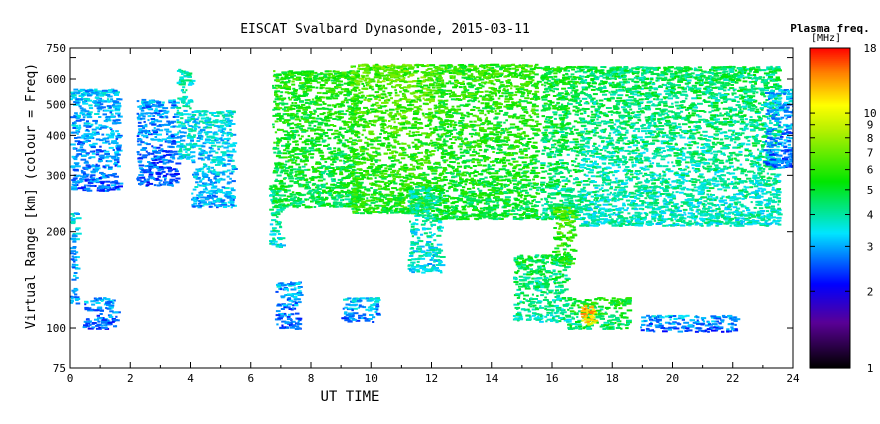 This screenshot has height=424, width=880. What do you see at coordinates (732, 378) in the screenshot?
I see `x-tick-label-11: 22` at bounding box center [732, 378].